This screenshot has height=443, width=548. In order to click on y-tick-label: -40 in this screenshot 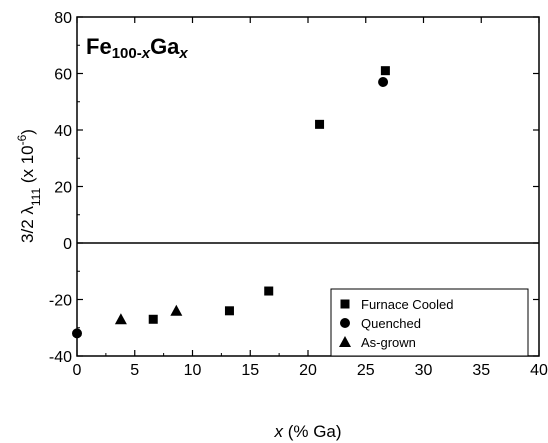, I will do `click(60, 357)`.